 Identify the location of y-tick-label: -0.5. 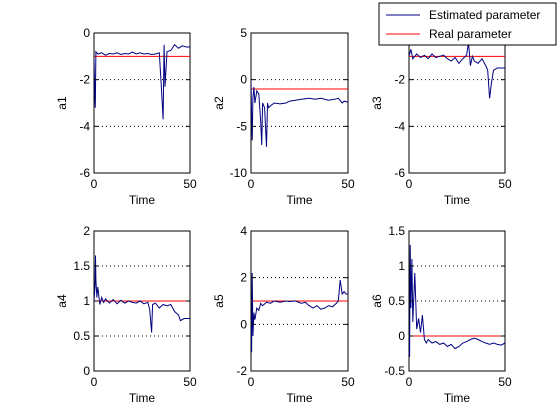
(394, 371).